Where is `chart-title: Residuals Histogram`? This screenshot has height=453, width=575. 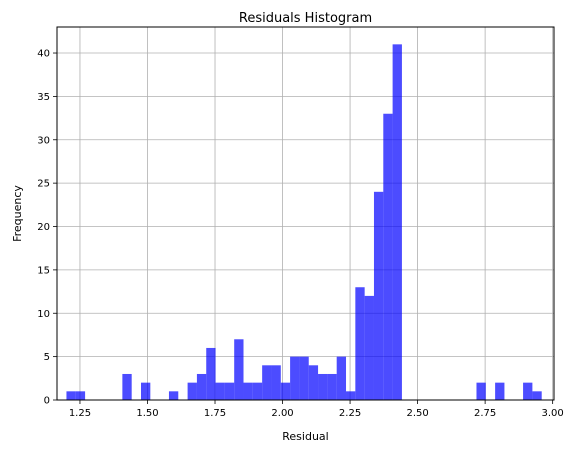
chart-title: Residuals Histogram is located at coordinates (305, 18).